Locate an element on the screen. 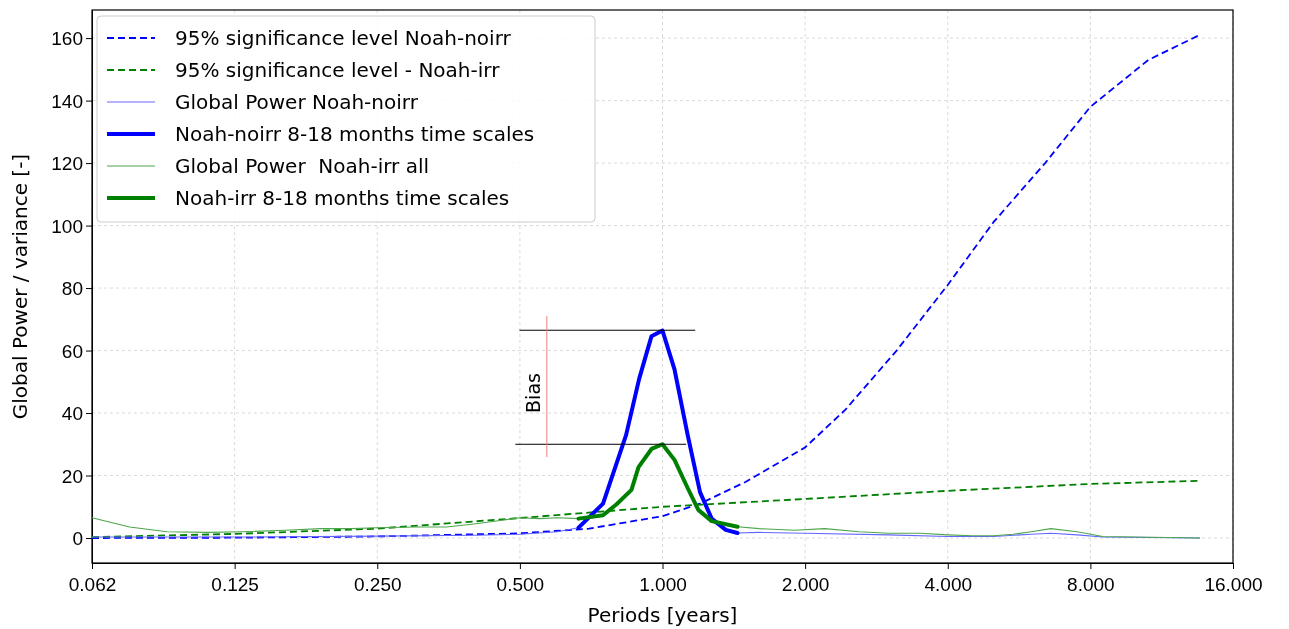 This screenshot has width=1289, height=629. y-tick-label: 80 is located at coordinates (72, 289).